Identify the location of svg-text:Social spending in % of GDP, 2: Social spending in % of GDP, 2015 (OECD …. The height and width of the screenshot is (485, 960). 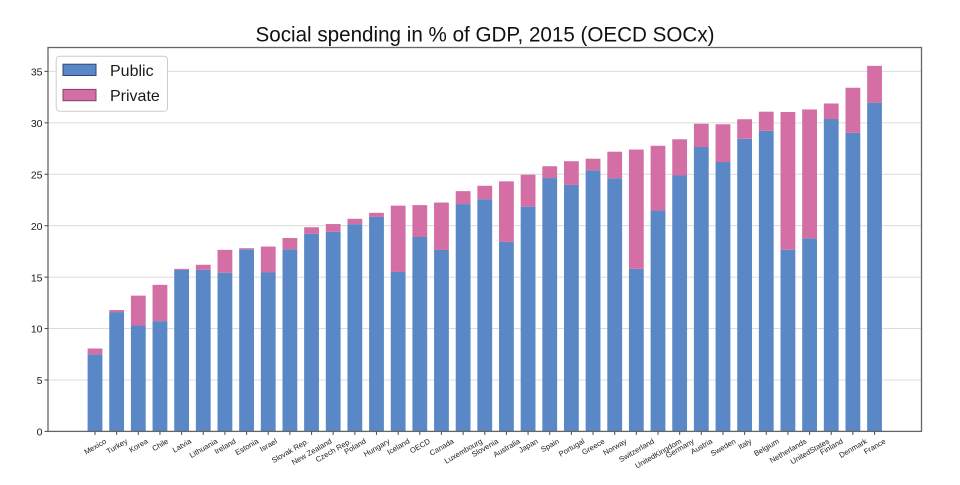
(485, 35).